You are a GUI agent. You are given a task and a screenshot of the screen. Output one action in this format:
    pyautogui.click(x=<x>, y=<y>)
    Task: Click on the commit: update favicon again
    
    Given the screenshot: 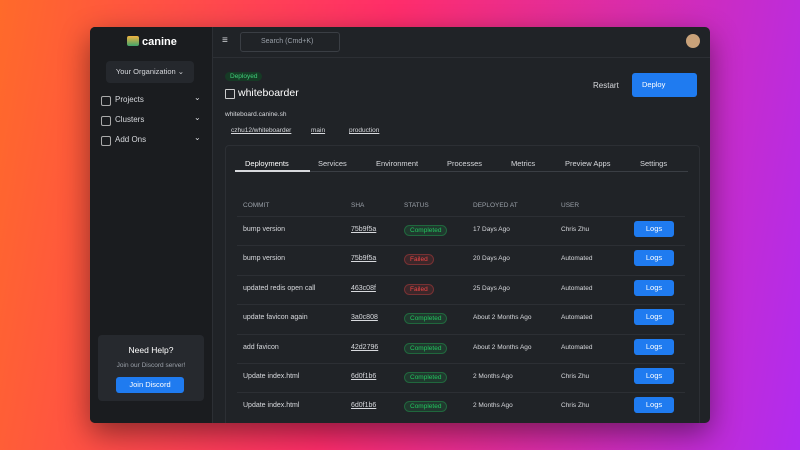 What is the action you would take?
    pyautogui.click(x=275, y=318)
    